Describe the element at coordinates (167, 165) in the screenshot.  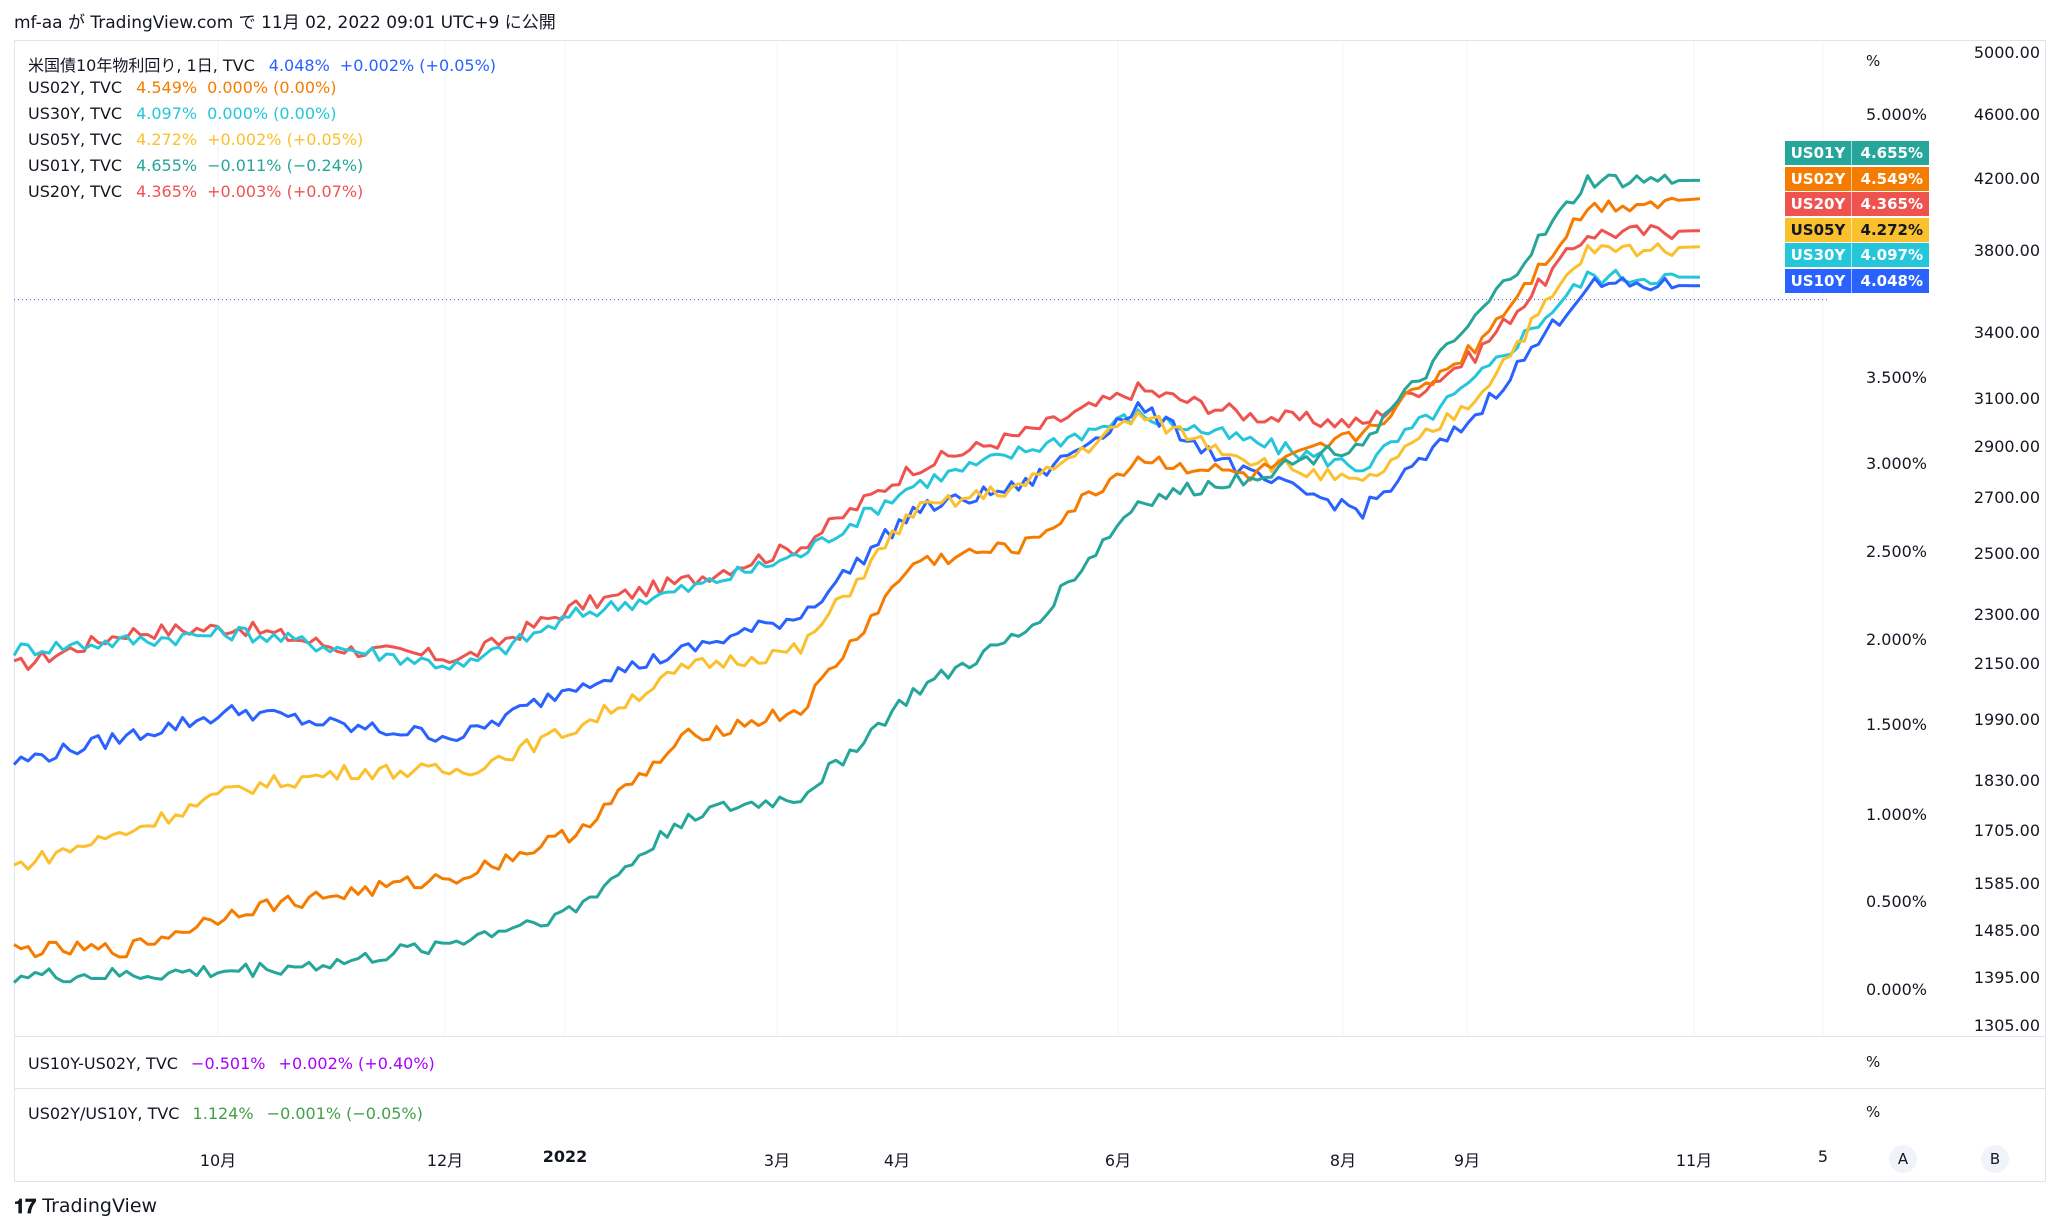
I see `legend-series-value: 4.655%` at that location.